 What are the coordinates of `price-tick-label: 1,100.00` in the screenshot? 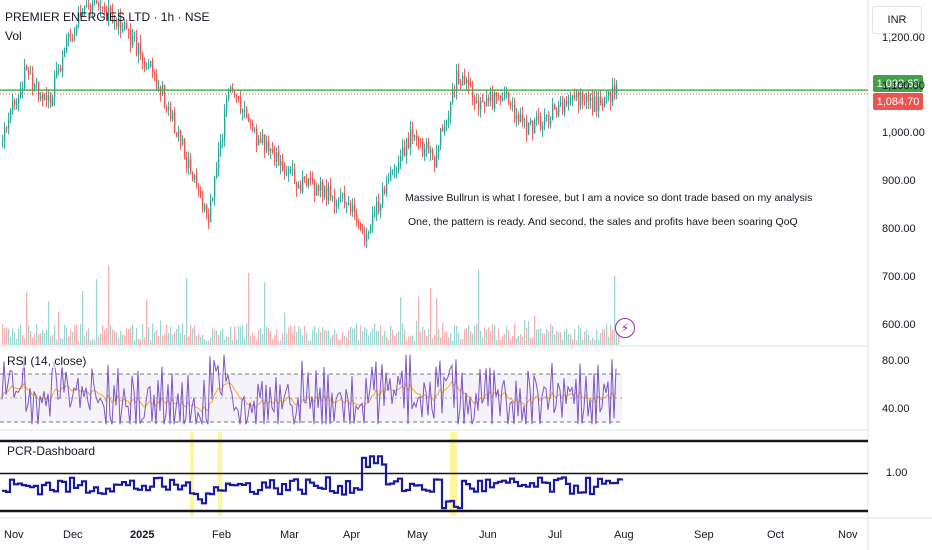 It's located at (903, 85).